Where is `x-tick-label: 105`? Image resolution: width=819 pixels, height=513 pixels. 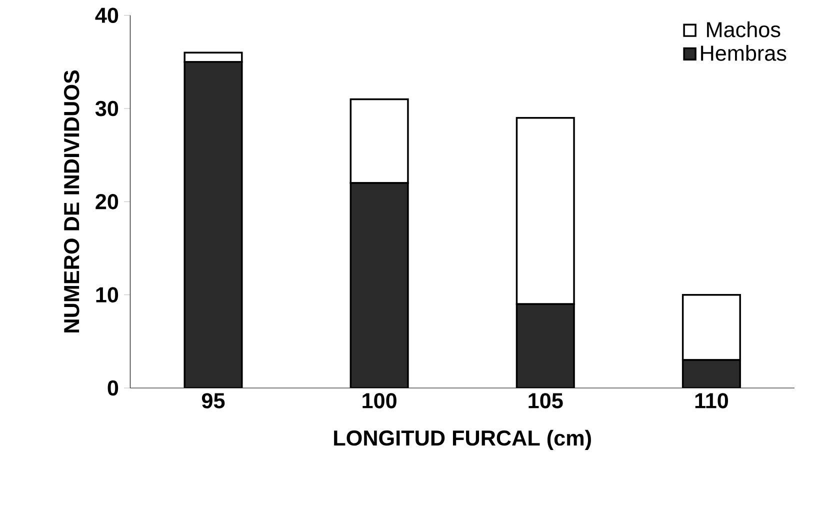
x-tick-label: 105 is located at coordinates (545, 400).